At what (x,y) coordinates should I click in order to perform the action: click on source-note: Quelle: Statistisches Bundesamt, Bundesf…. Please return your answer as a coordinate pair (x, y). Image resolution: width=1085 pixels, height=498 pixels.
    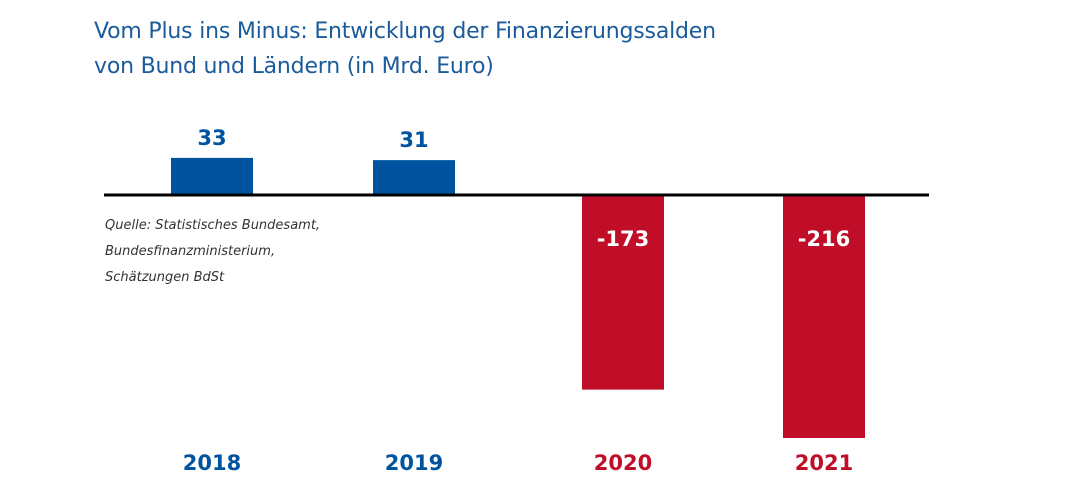
    Looking at the image, I should click on (212, 252).